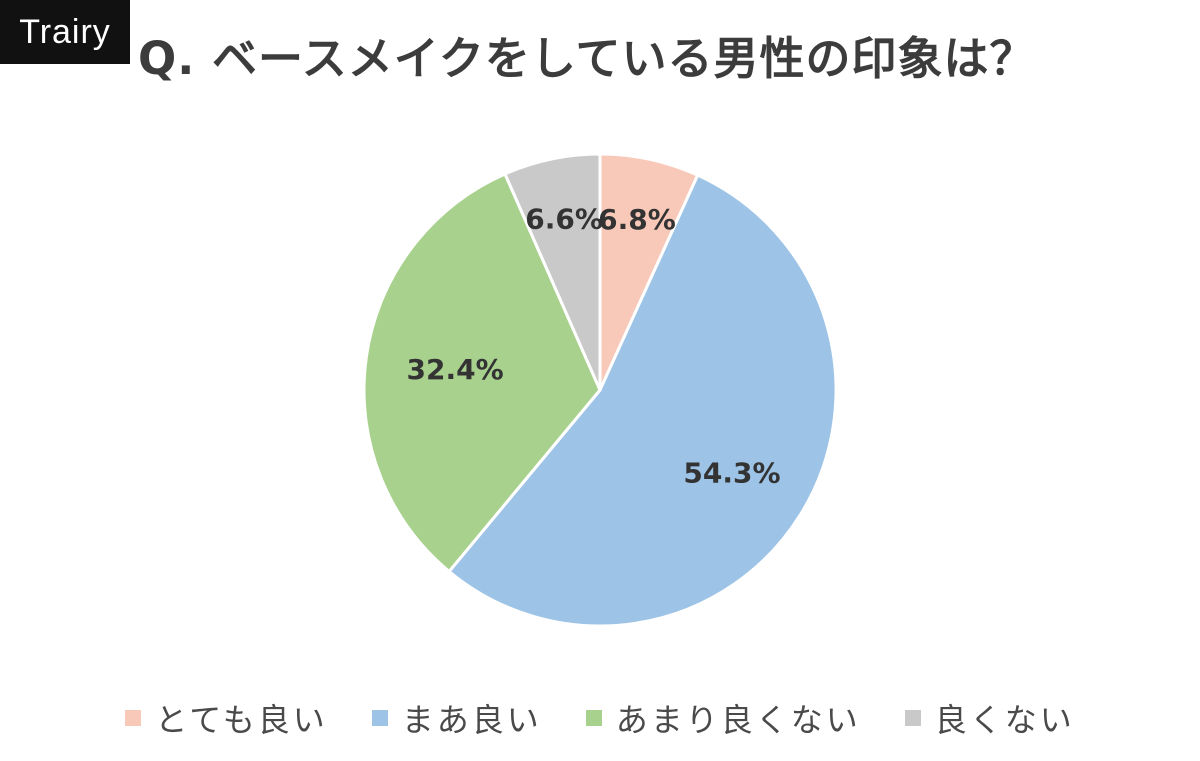 The height and width of the screenshot is (761, 1200). Describe the element at coordinates (1004, 720) in the screenshot. I see `legend-label: 良くない` at that location.